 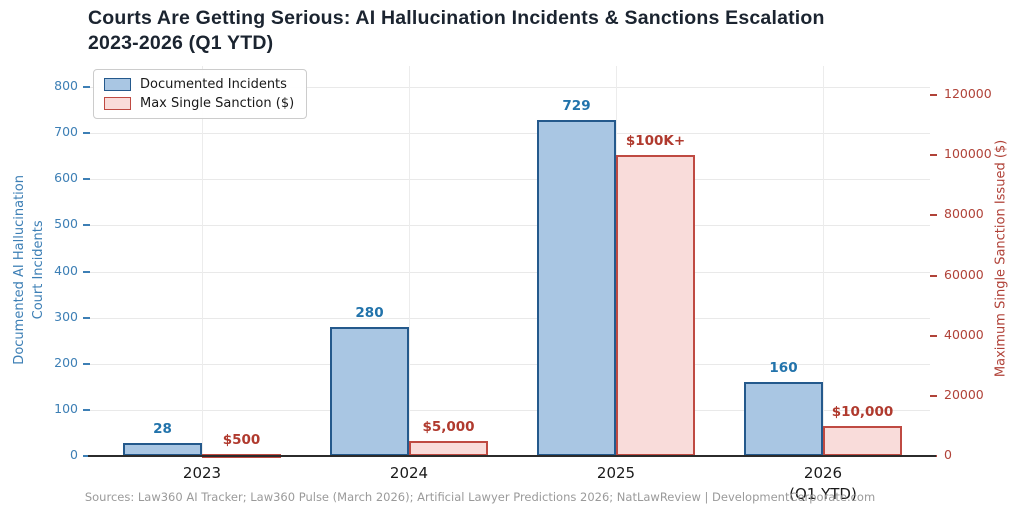 I want to click on legend-label-incidents: Documented Incidents, so click(x=213, y=84).